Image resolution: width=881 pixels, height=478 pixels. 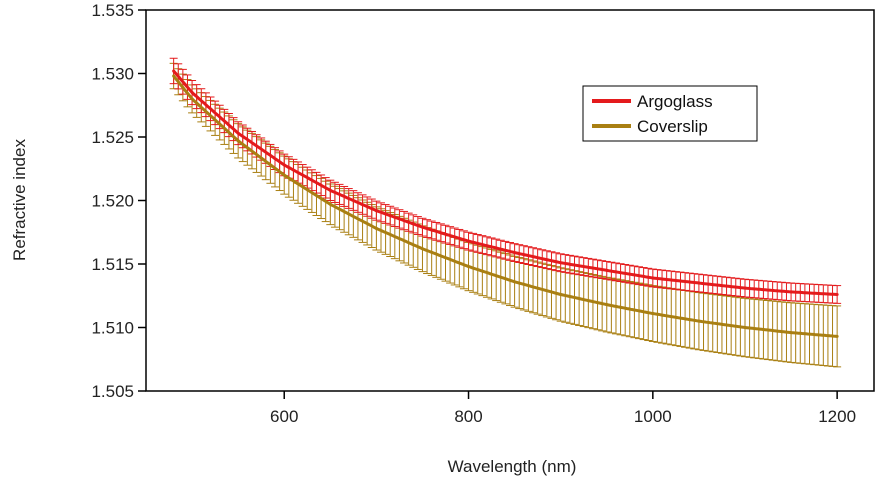 I want to click on y-tick-label: 1.520, so click(x=112, y=201).